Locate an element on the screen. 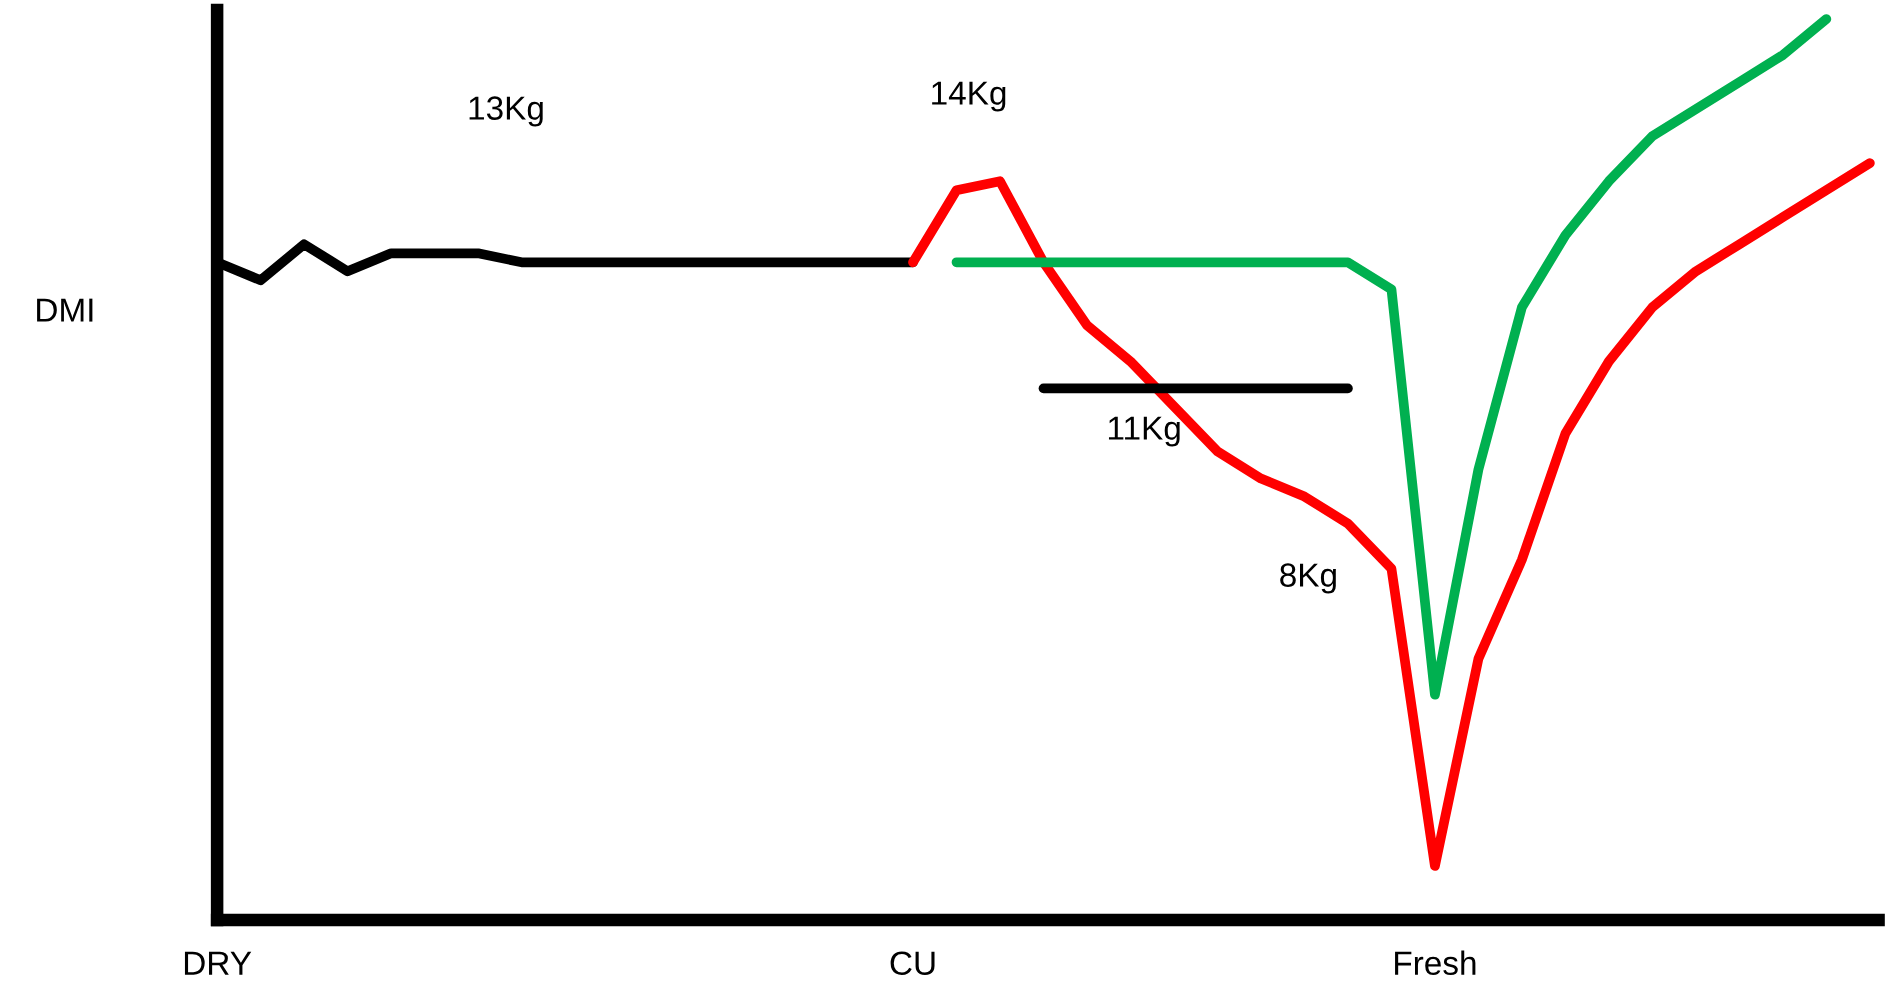  annotation: 13Kg is located at coordinates (506, 111).